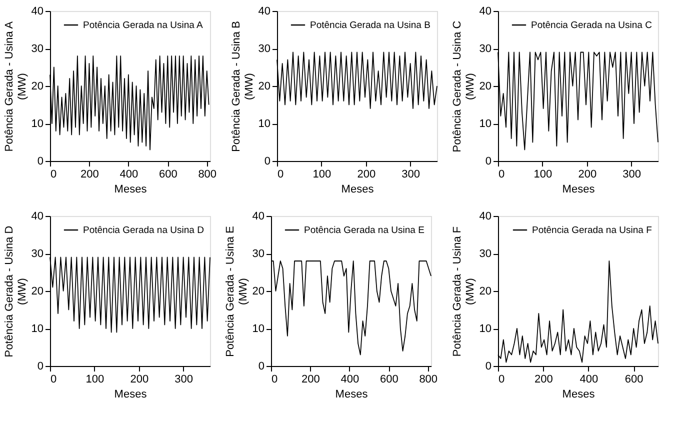  Describe the element at coordinates (370, 25) in the screenshot. I see `legend-label: Potência Gerada na Usina B` at that location.